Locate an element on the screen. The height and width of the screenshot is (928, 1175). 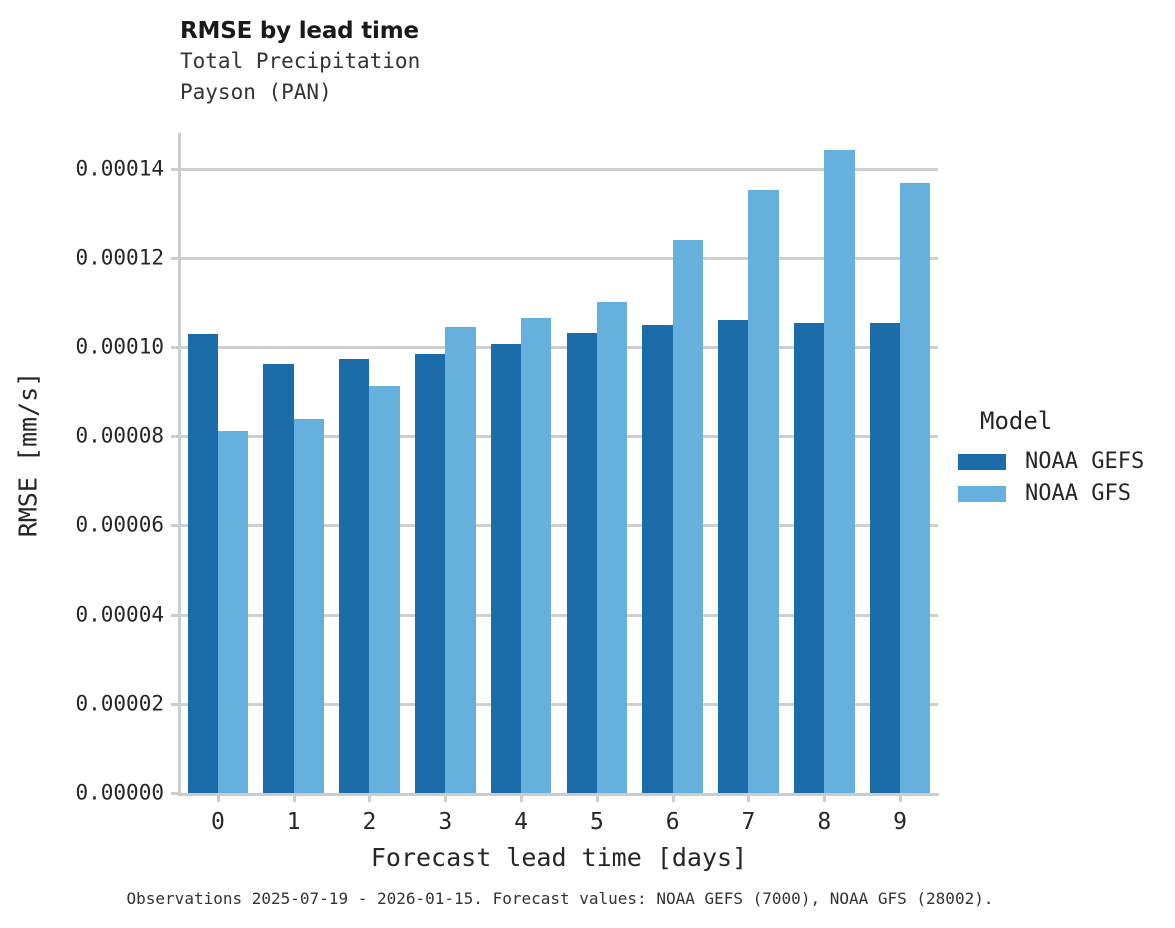
legend-item-label: NOAA GEFS is located at coordinates (1085, 461).